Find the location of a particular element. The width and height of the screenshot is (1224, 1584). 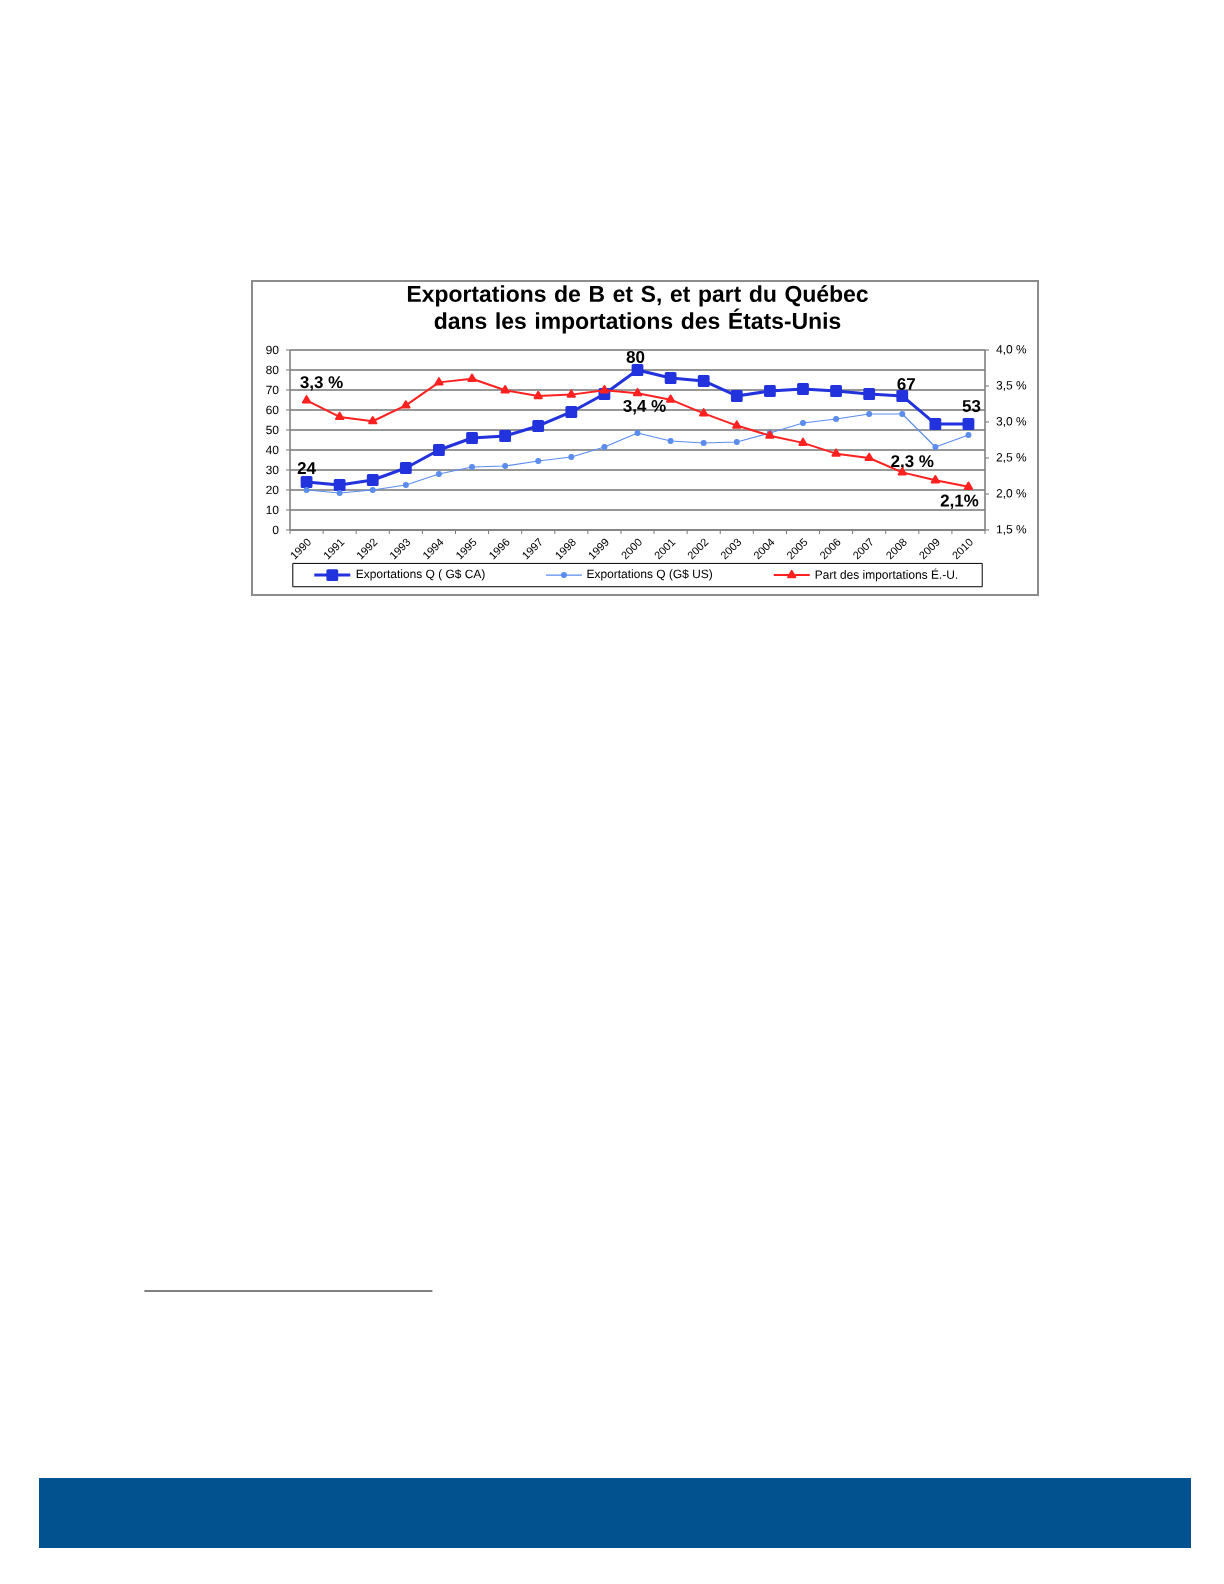

y-tick-label: 70 is located at coordinates (272, 390).